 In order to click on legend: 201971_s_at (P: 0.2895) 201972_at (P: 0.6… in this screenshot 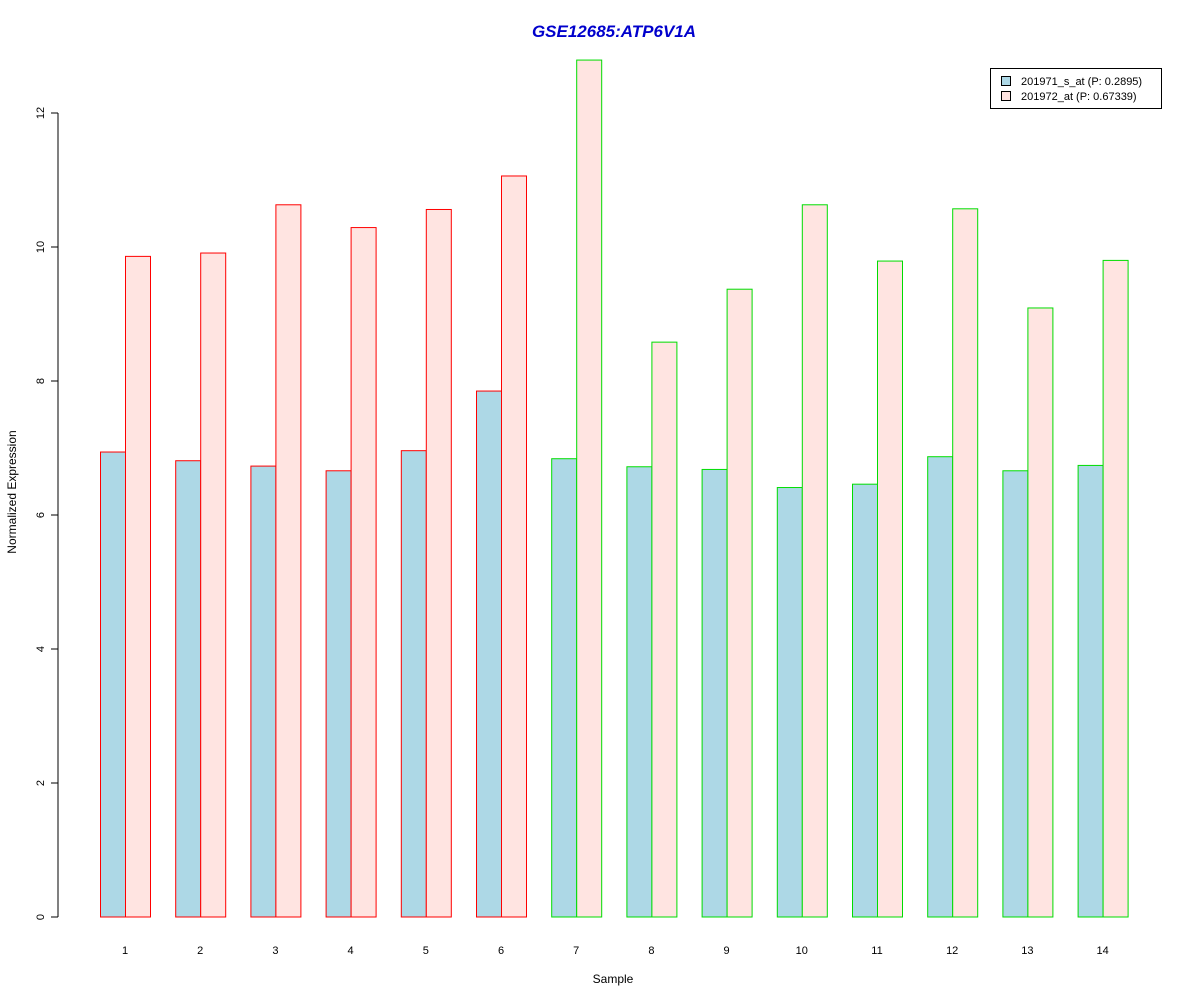, I will do `click(1076, 88)`.